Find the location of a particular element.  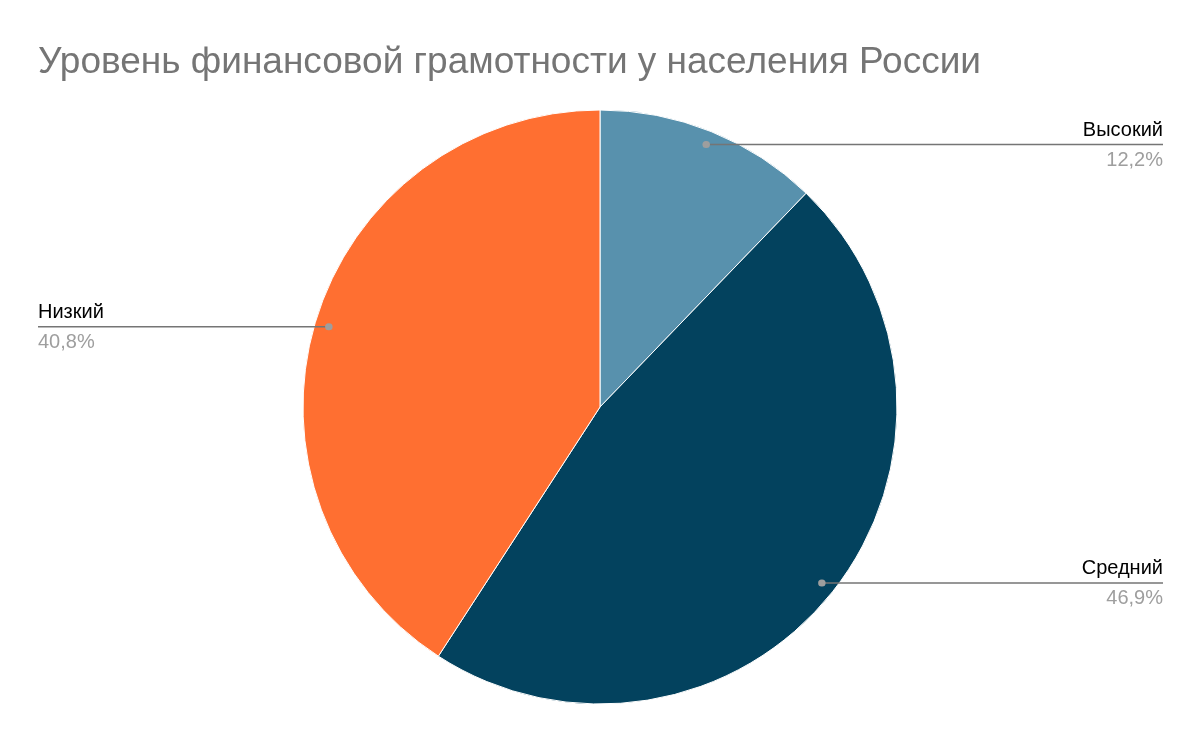

slice-label: Высокий is located at coordinates (1122, 128).